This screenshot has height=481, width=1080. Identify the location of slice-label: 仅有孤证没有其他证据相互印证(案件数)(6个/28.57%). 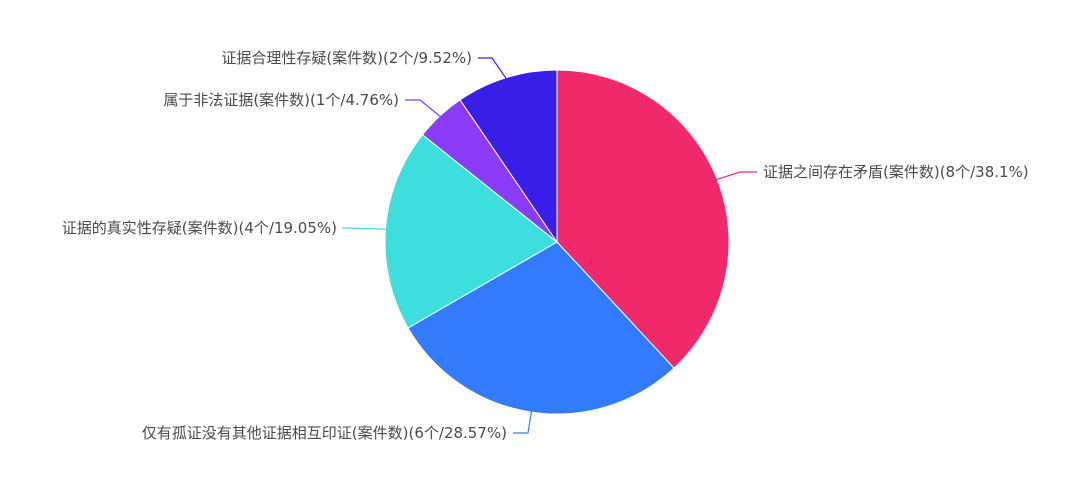
(324, 433).